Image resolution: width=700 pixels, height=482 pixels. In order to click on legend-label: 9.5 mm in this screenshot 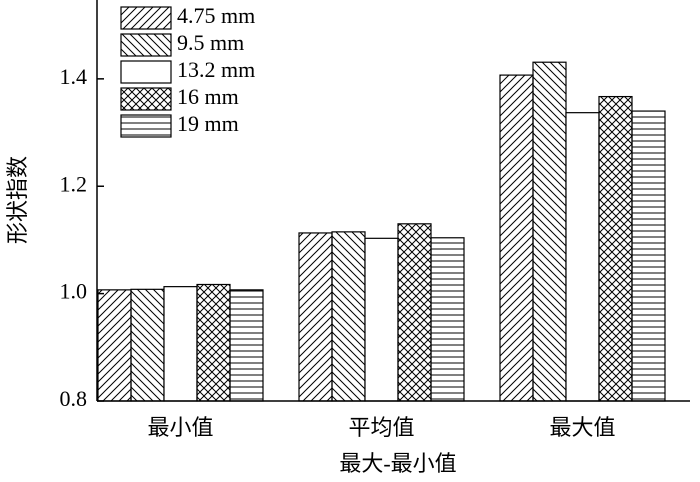, I will do `click(210, 42)`.